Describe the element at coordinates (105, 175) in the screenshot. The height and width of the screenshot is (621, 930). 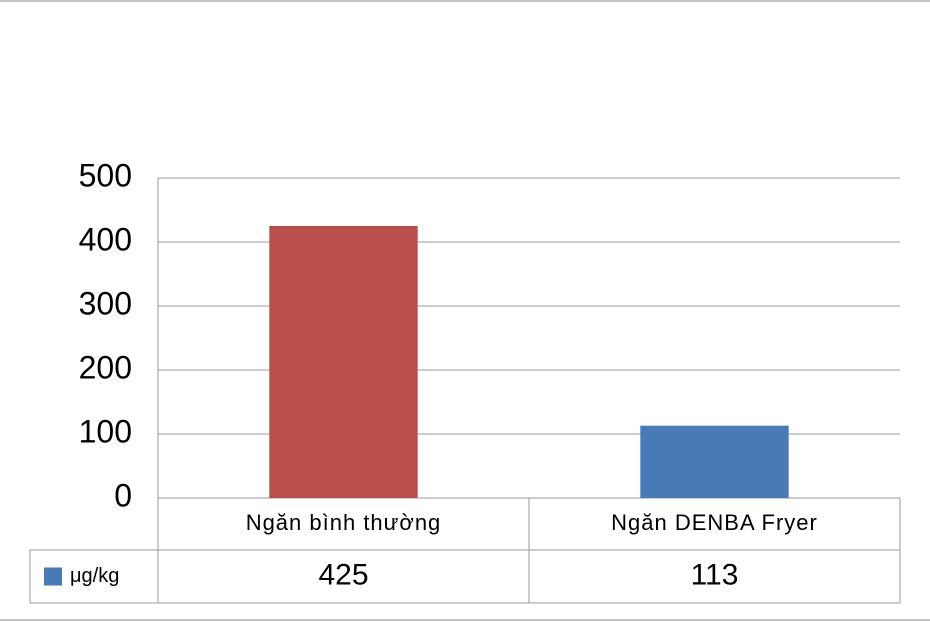
I see `y-tick-label: 500` at that location.